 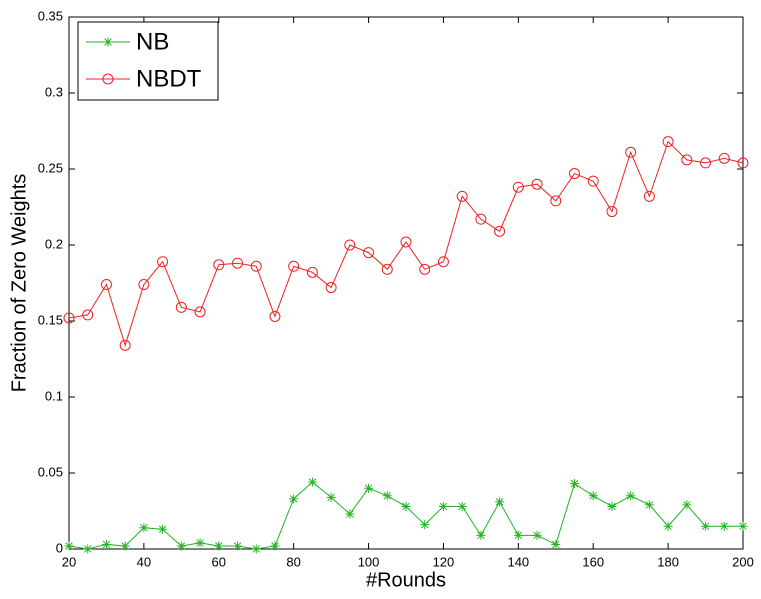 I want to click on x-axis-title: #Rounds, so click(x=406, y=580).